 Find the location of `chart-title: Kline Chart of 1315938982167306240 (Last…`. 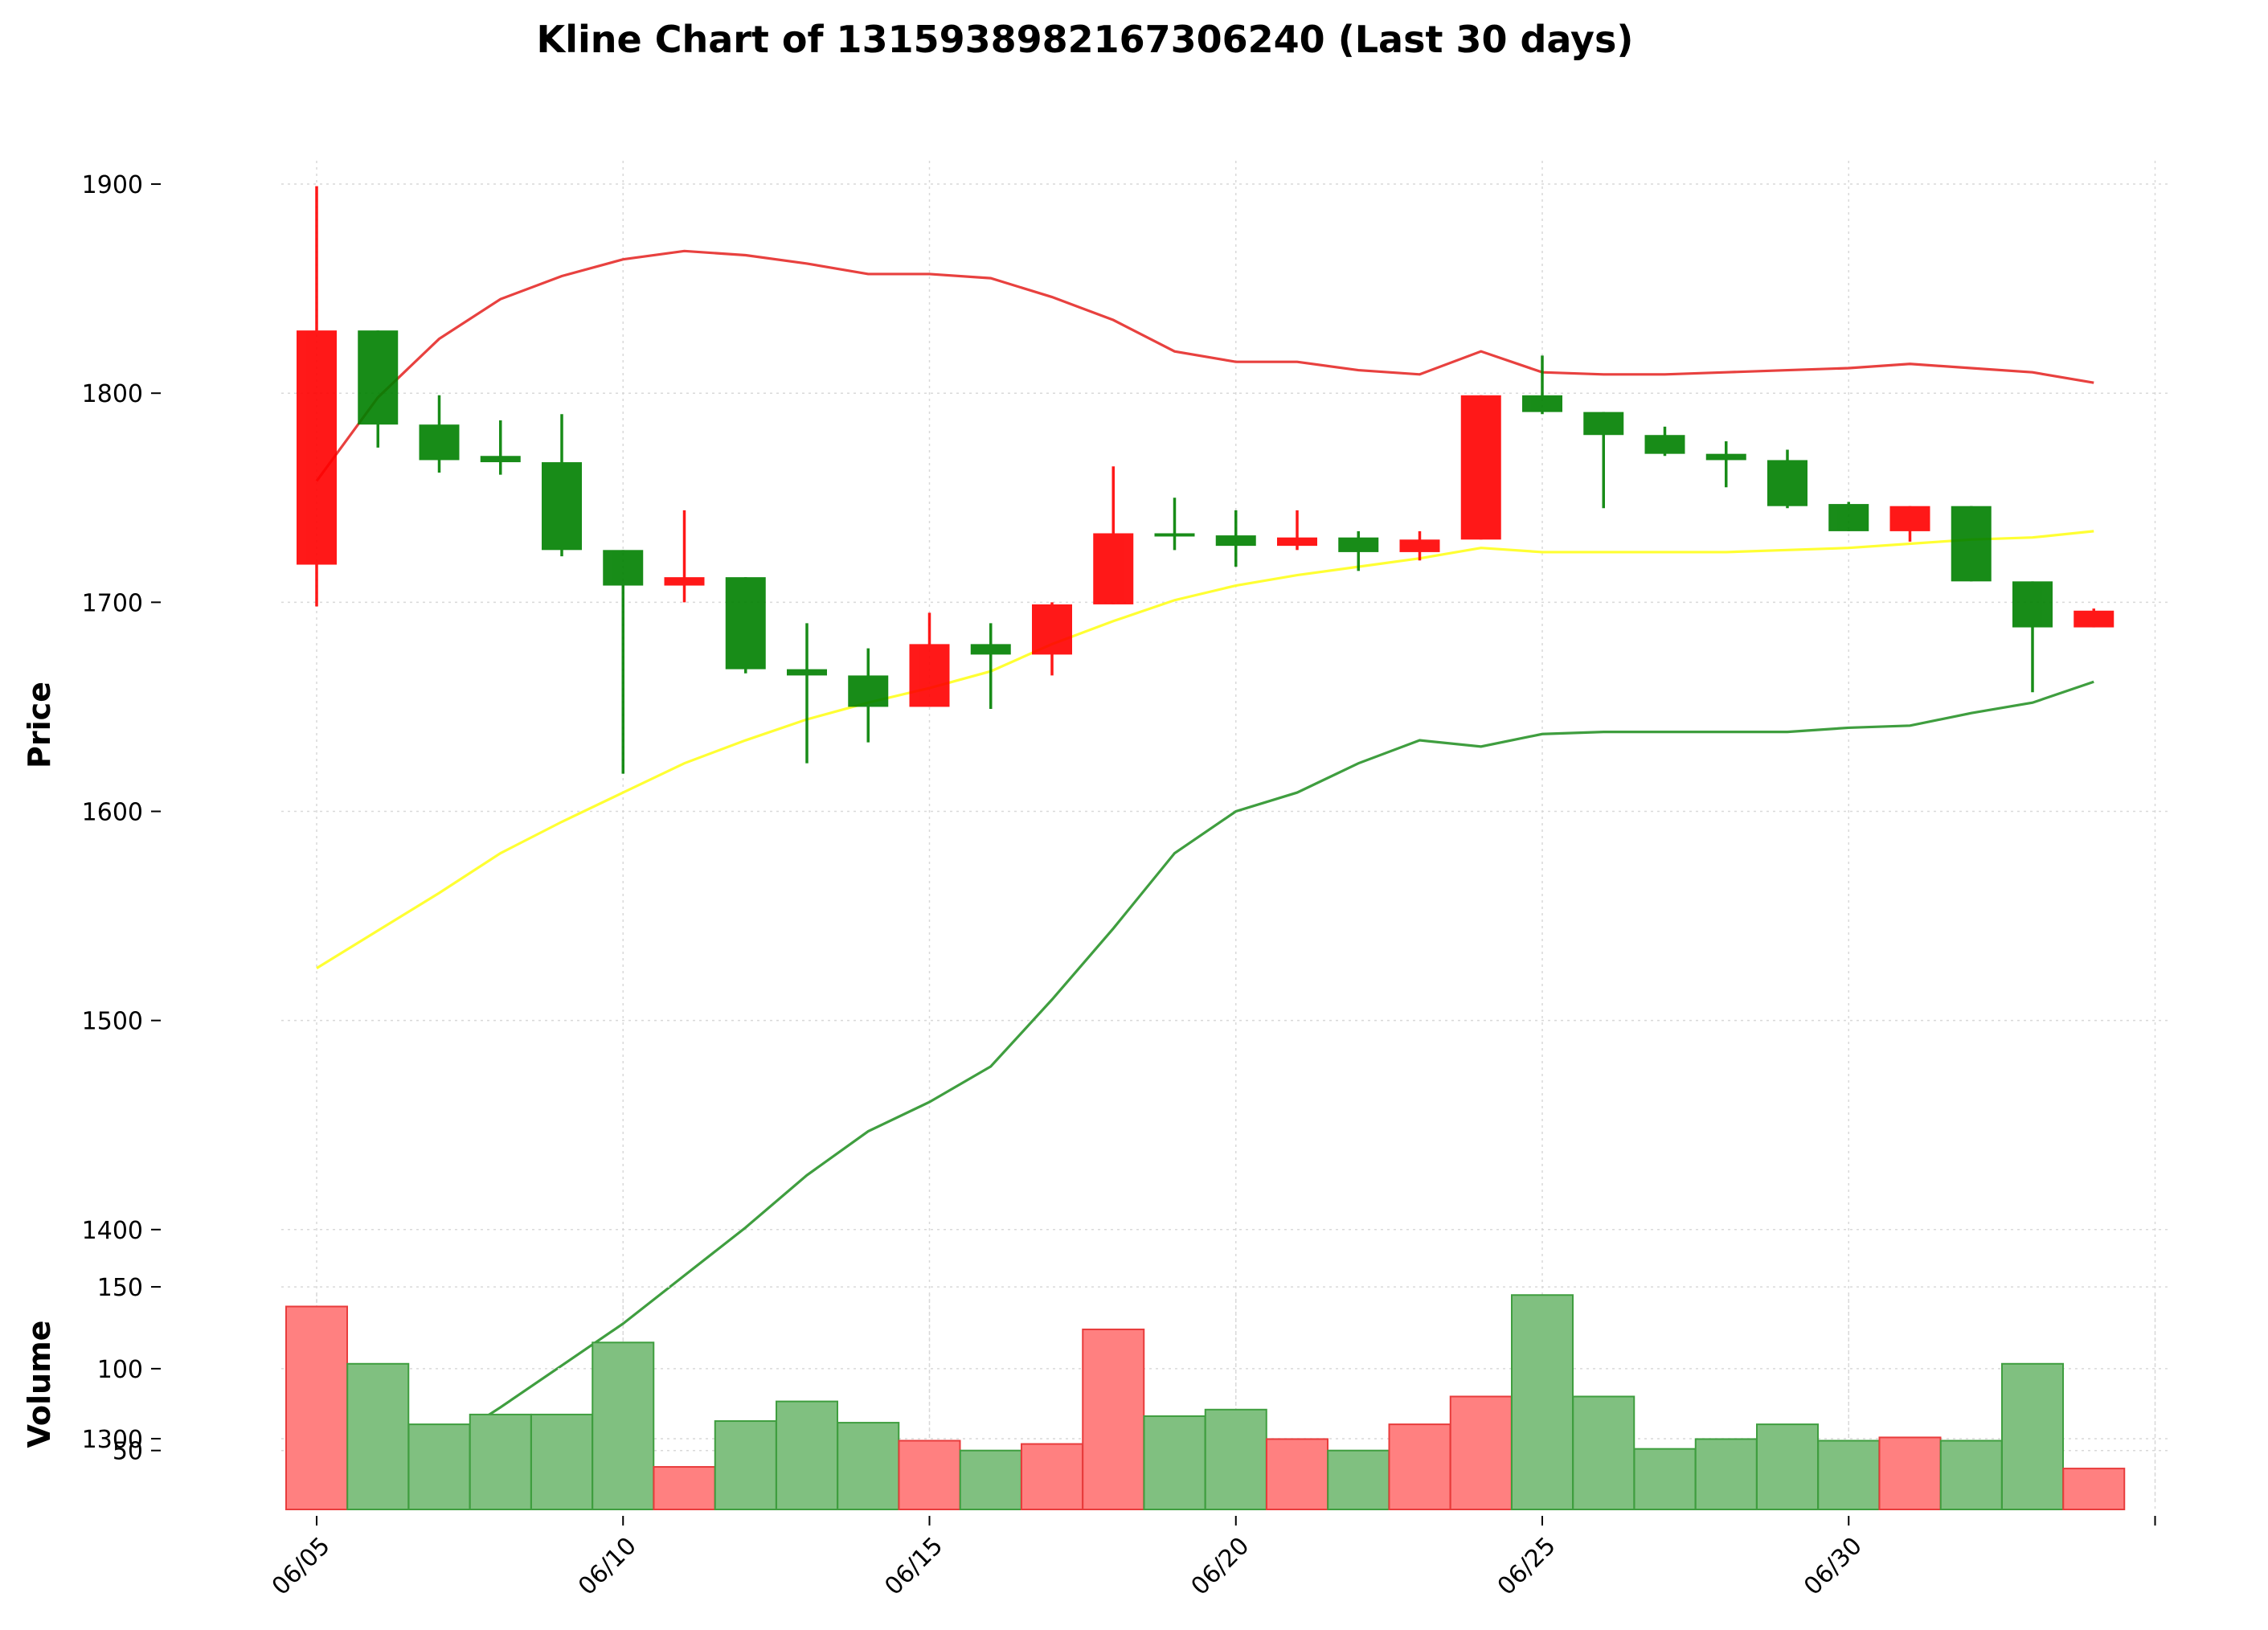

chart-title: Kline Chart of 1315938982167306240 (Last… is located at coordinates (1085, 39).